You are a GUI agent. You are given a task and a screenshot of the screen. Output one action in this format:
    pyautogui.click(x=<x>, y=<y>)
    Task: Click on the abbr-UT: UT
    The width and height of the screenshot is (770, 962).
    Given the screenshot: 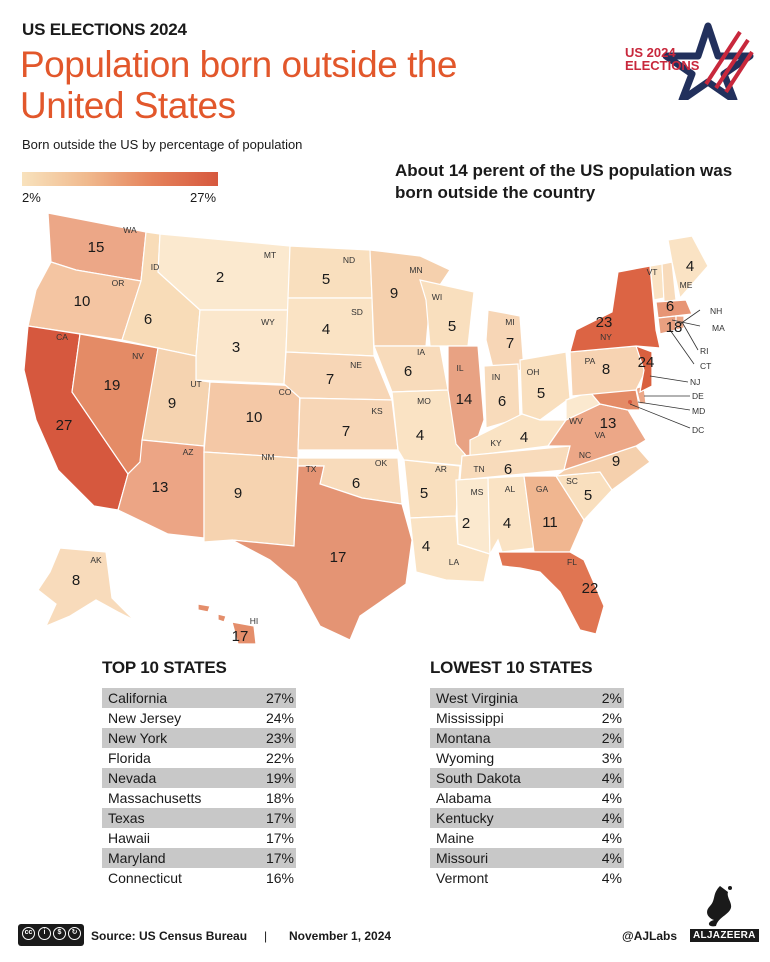 What is the action you would take?
    pyautogui.click(x=195, y=384)
    